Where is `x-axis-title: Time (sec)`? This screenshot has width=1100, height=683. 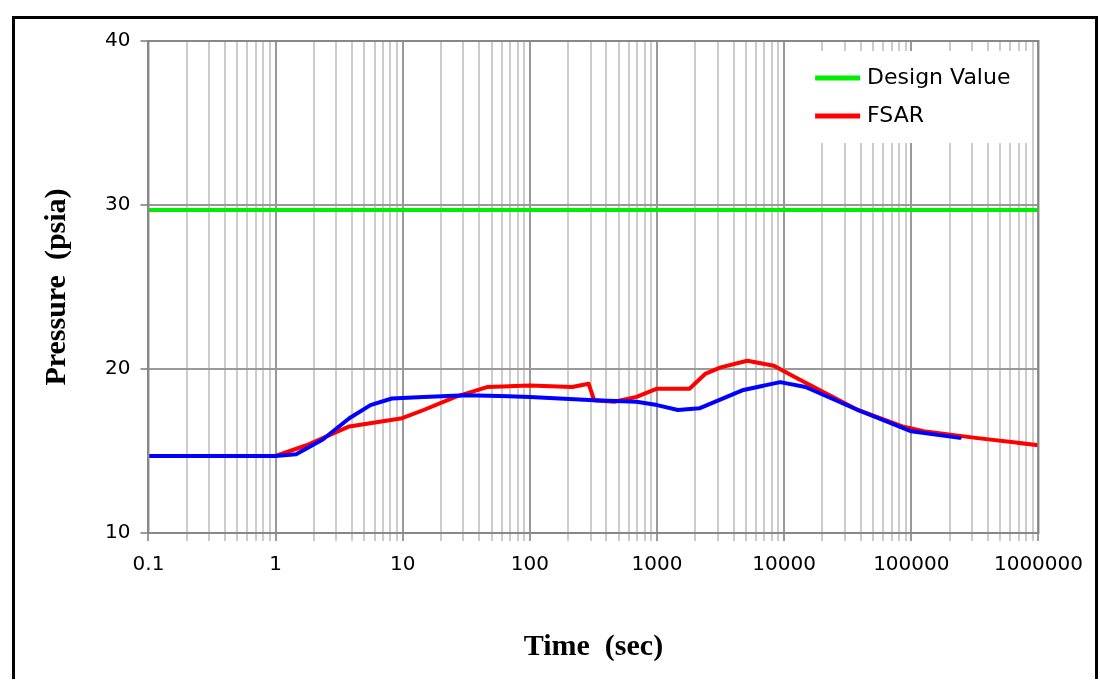 x-axis-title: Time (sec) is located at coordinates (593, 644).